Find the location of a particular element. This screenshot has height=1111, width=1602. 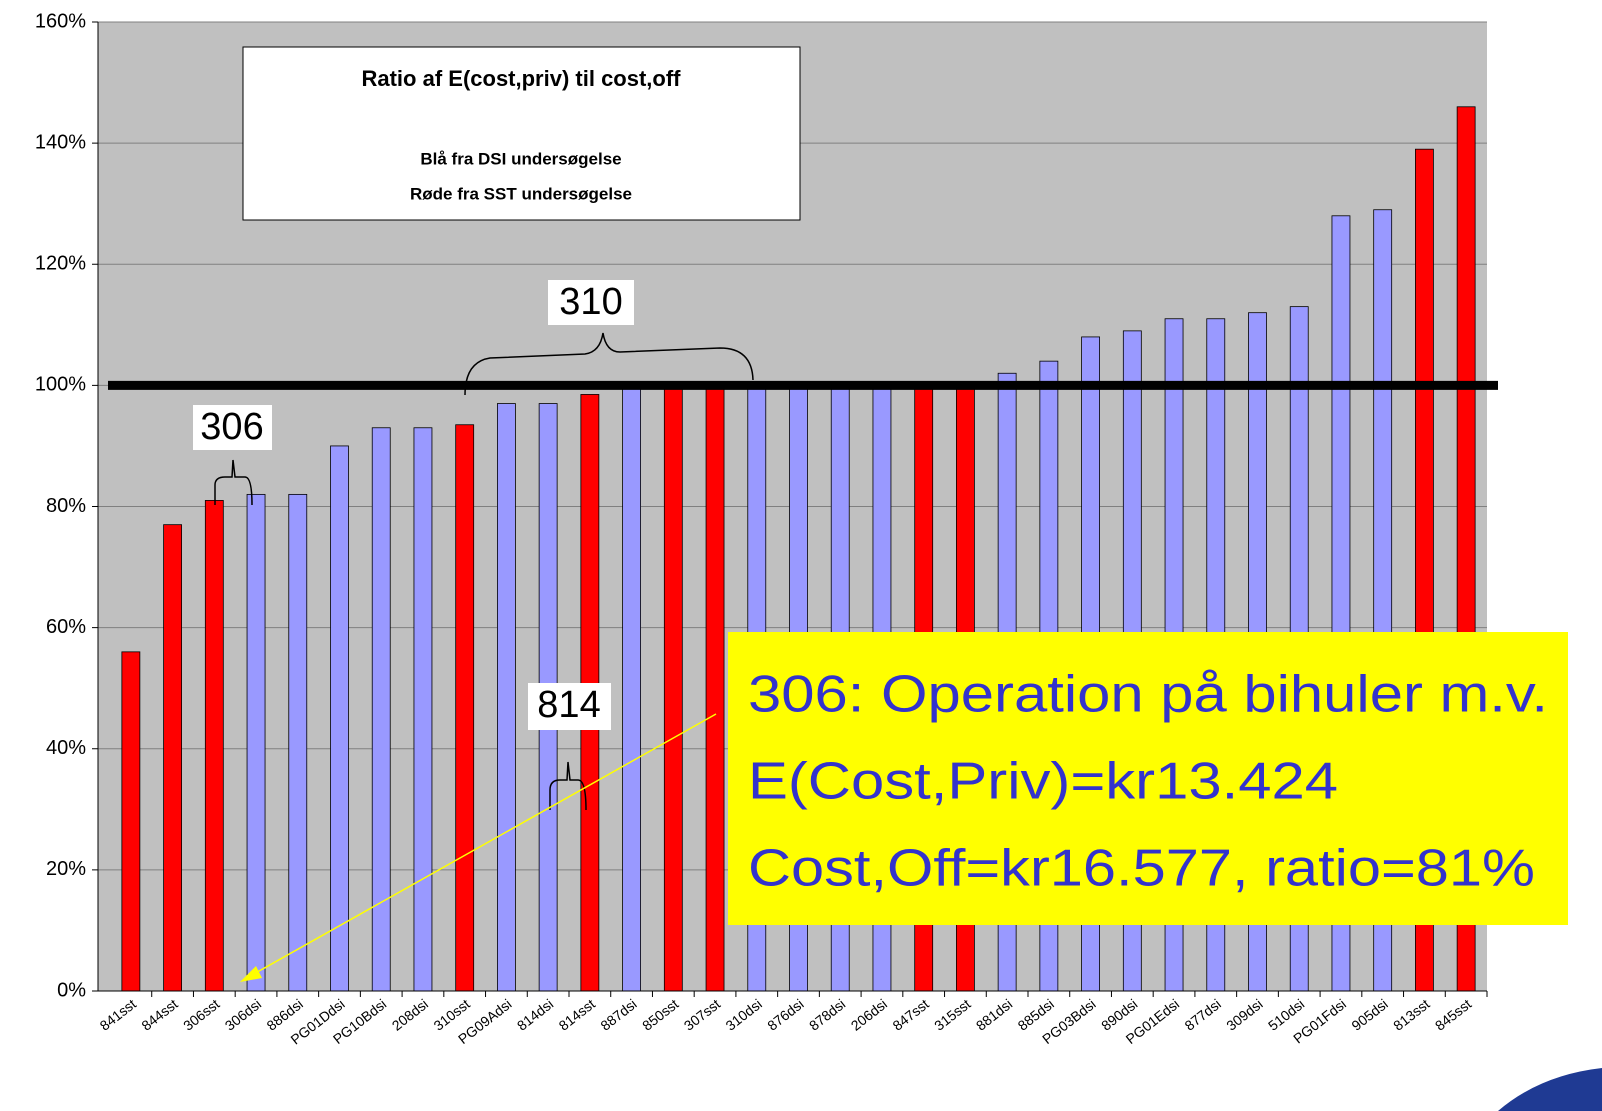

x-tick-label: 887dsi is located at coordinates (618, 1015).